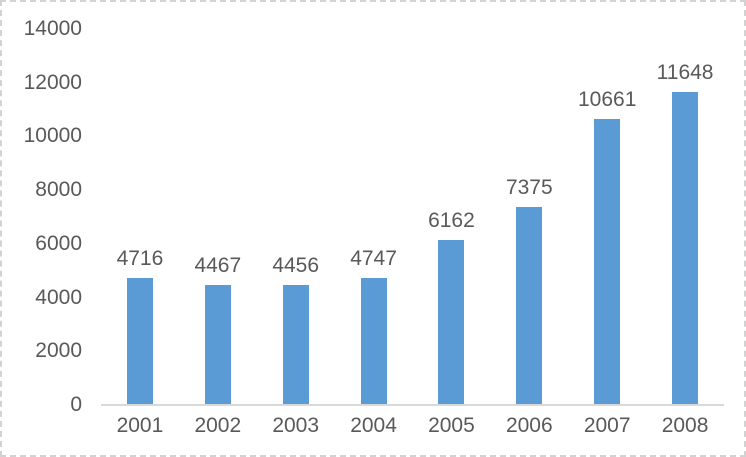 This screenshot has height=457, width=746. What do you see at coordinates (529, 187) in the screenshot?
I see `bar-value-label: 7375` at bounding box center [529, 187].